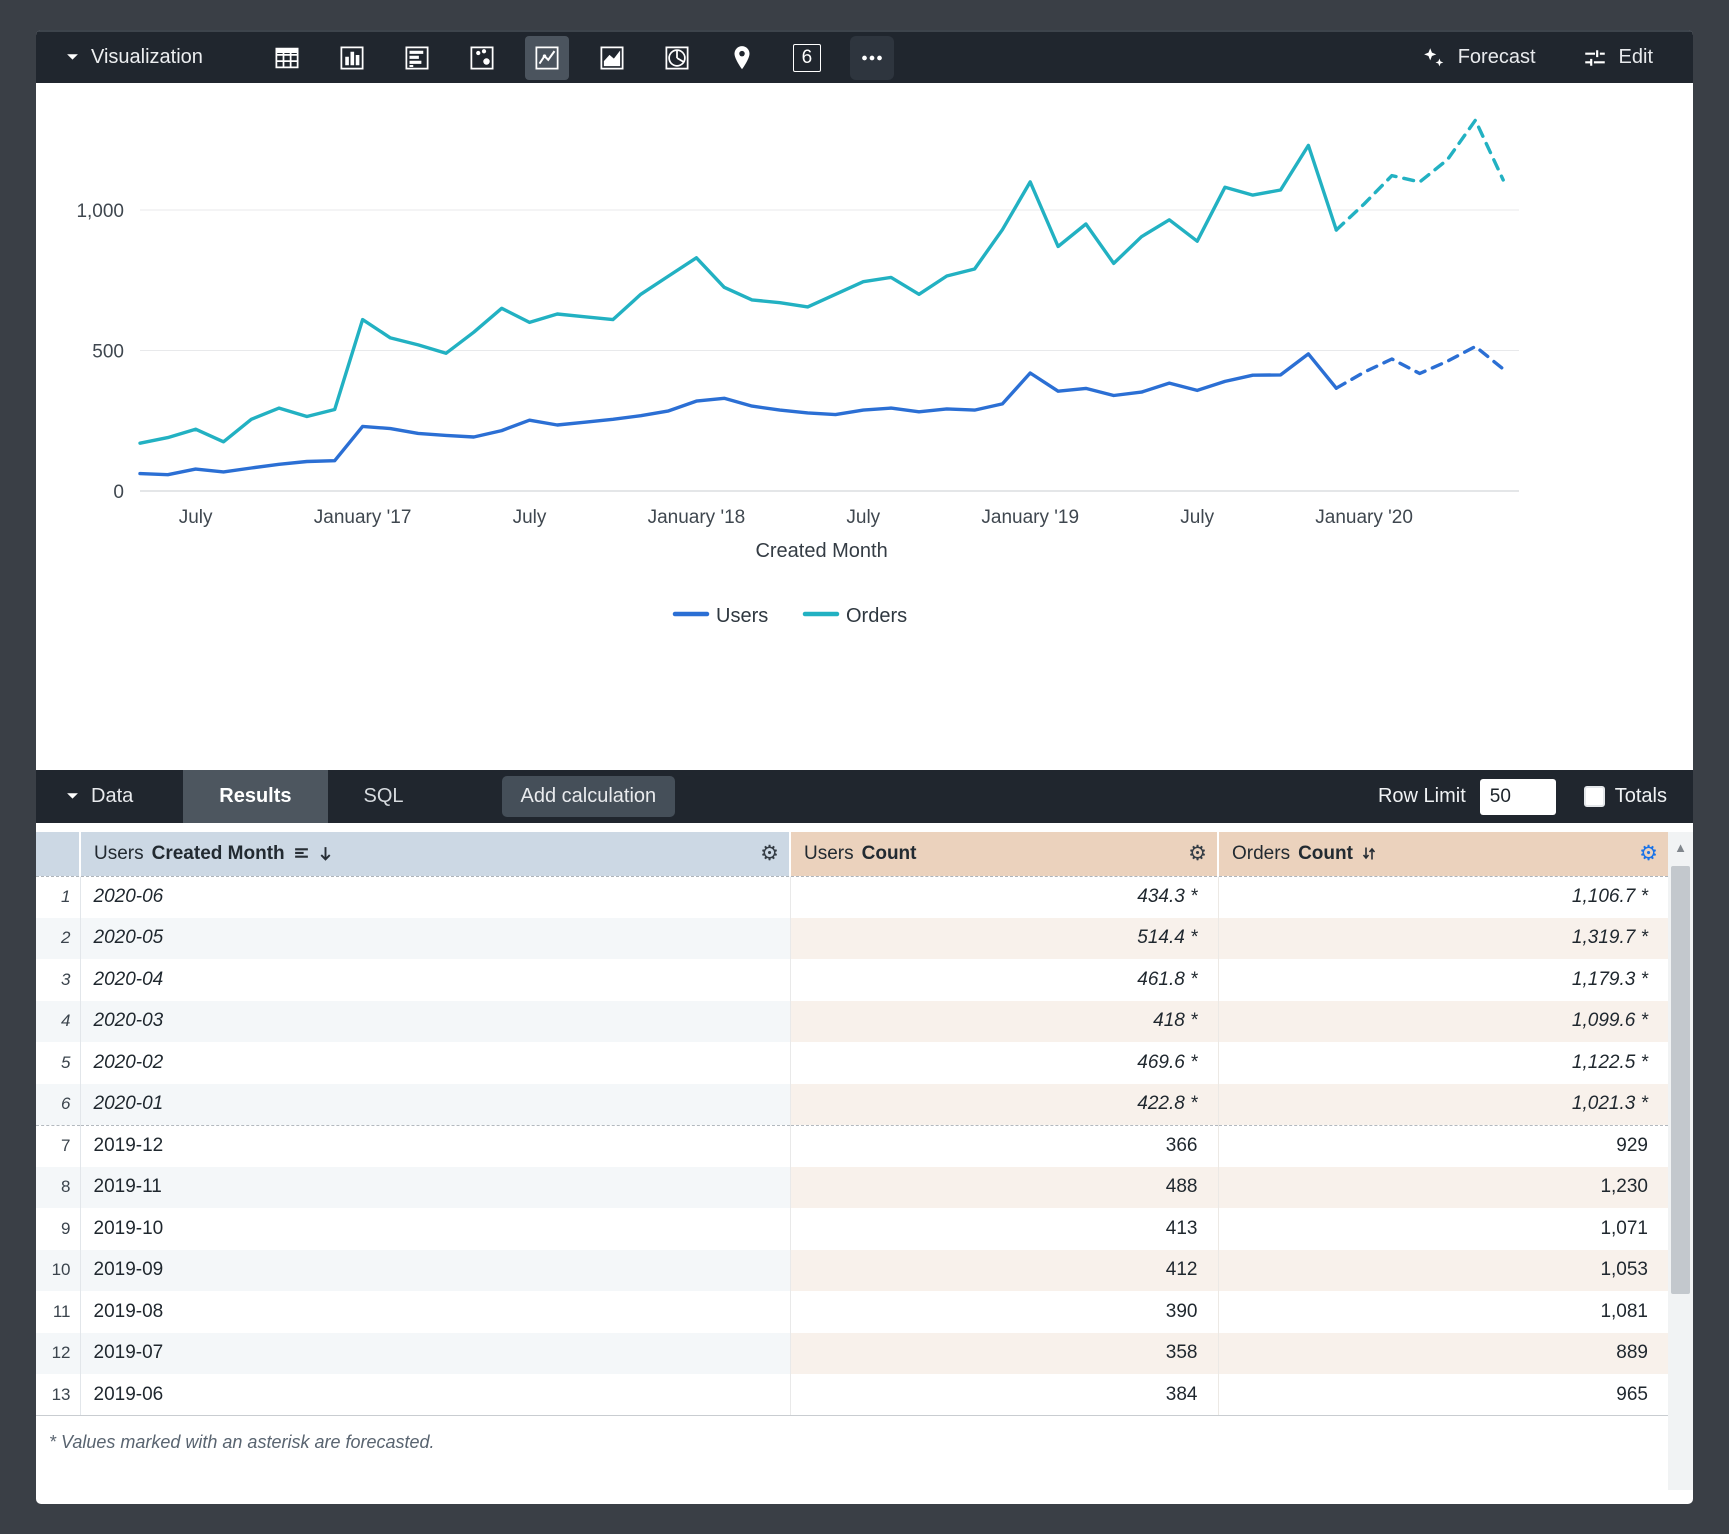 The width and height of the screenshot is (1729, 1534). I want to click on table-icon, so click(287, 58).